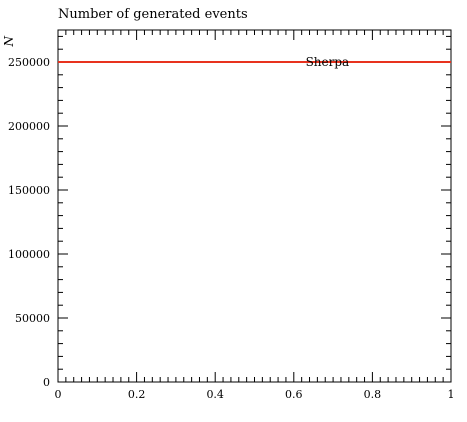 The image size is (467, 422). What do you see at coordinates (58, 394) in the screenshot?
I see `x-tick-label: 0` at bounding box center [58, 394].